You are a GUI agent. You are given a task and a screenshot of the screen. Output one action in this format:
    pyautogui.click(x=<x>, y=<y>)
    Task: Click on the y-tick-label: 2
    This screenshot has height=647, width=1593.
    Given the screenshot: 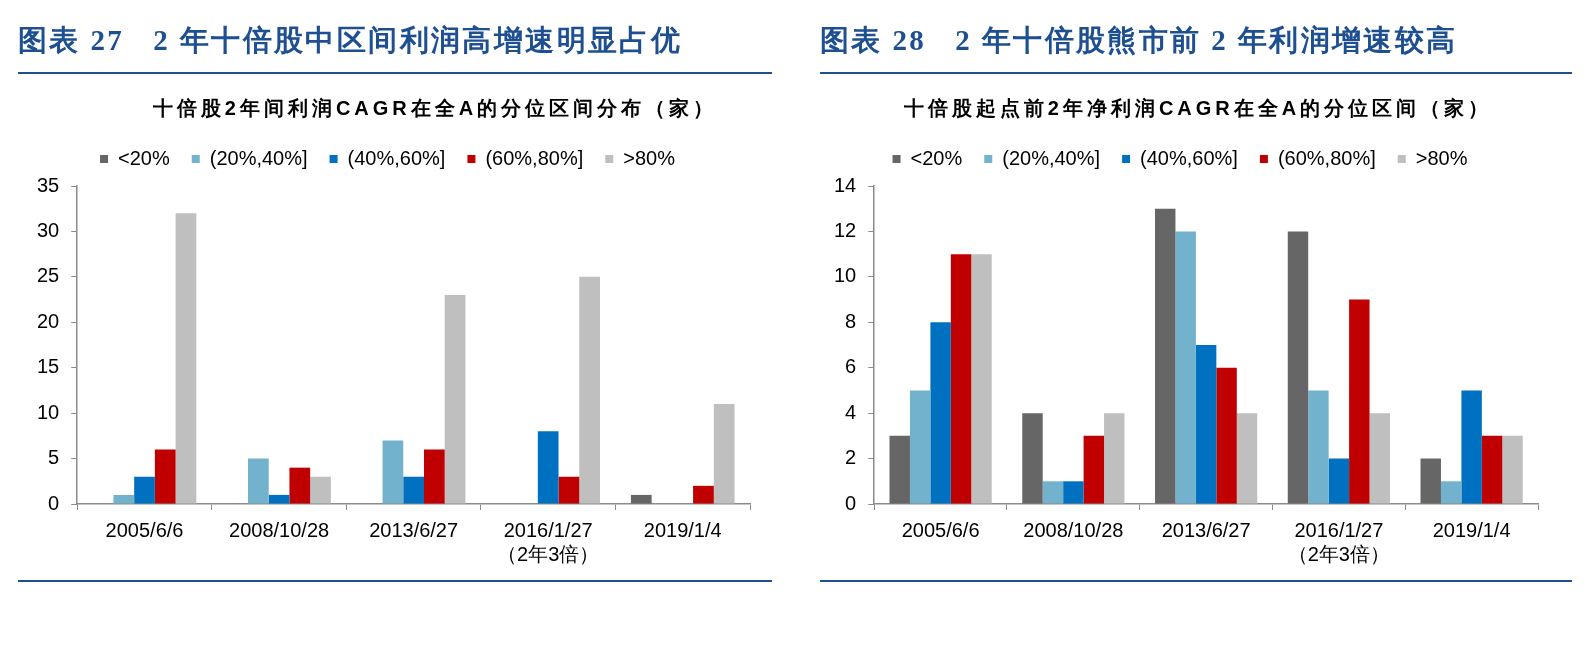 What is the action you would take?
    pyautogui.click(x=851, y=457)
    